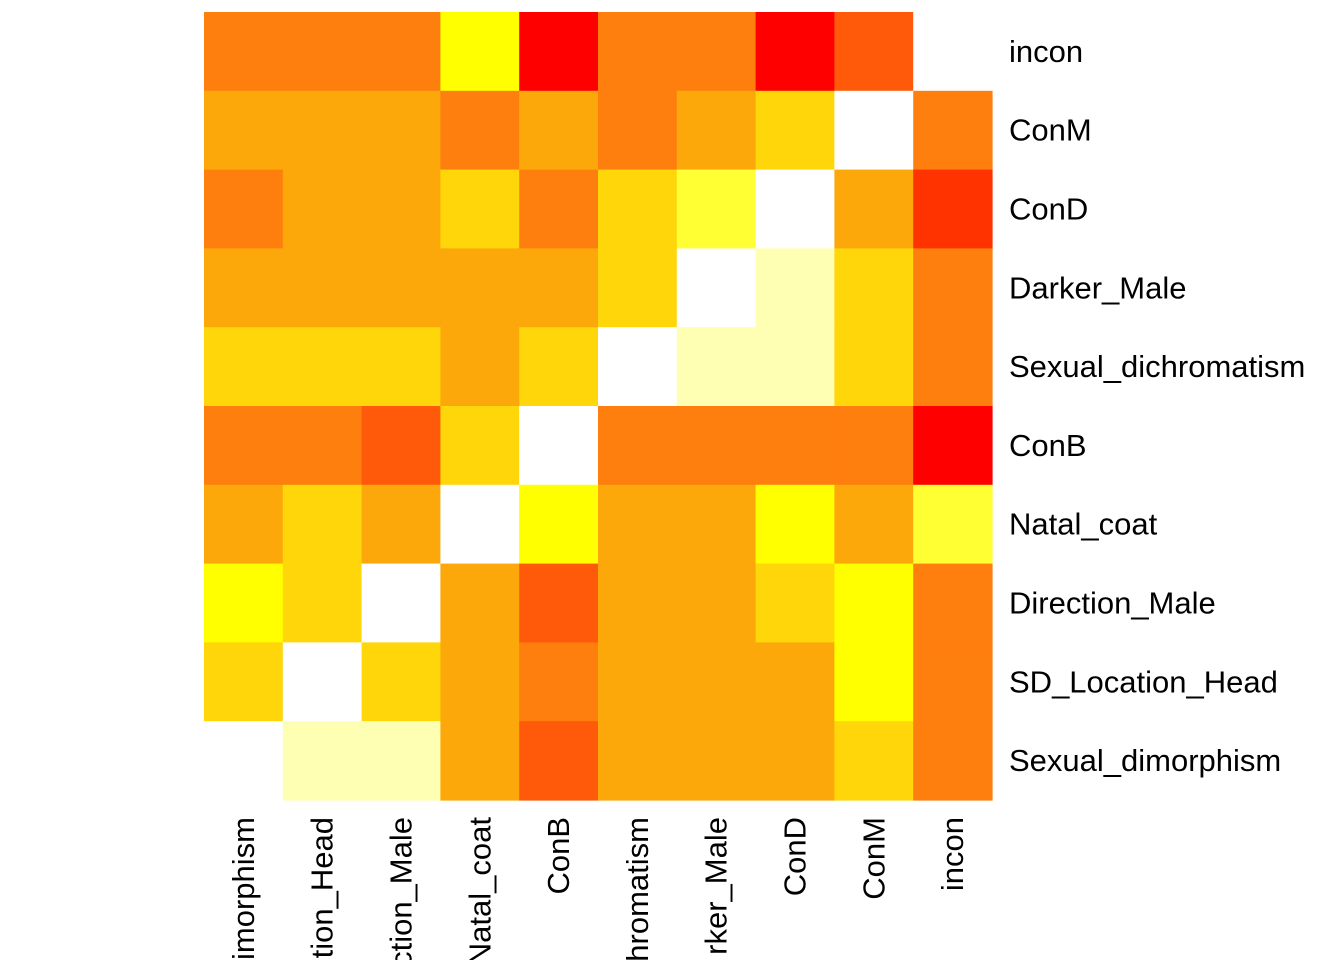 This screenshot has width=1344, height=960. I want to click on row-label: Sexual_dimorphism, so click(1145, 760).